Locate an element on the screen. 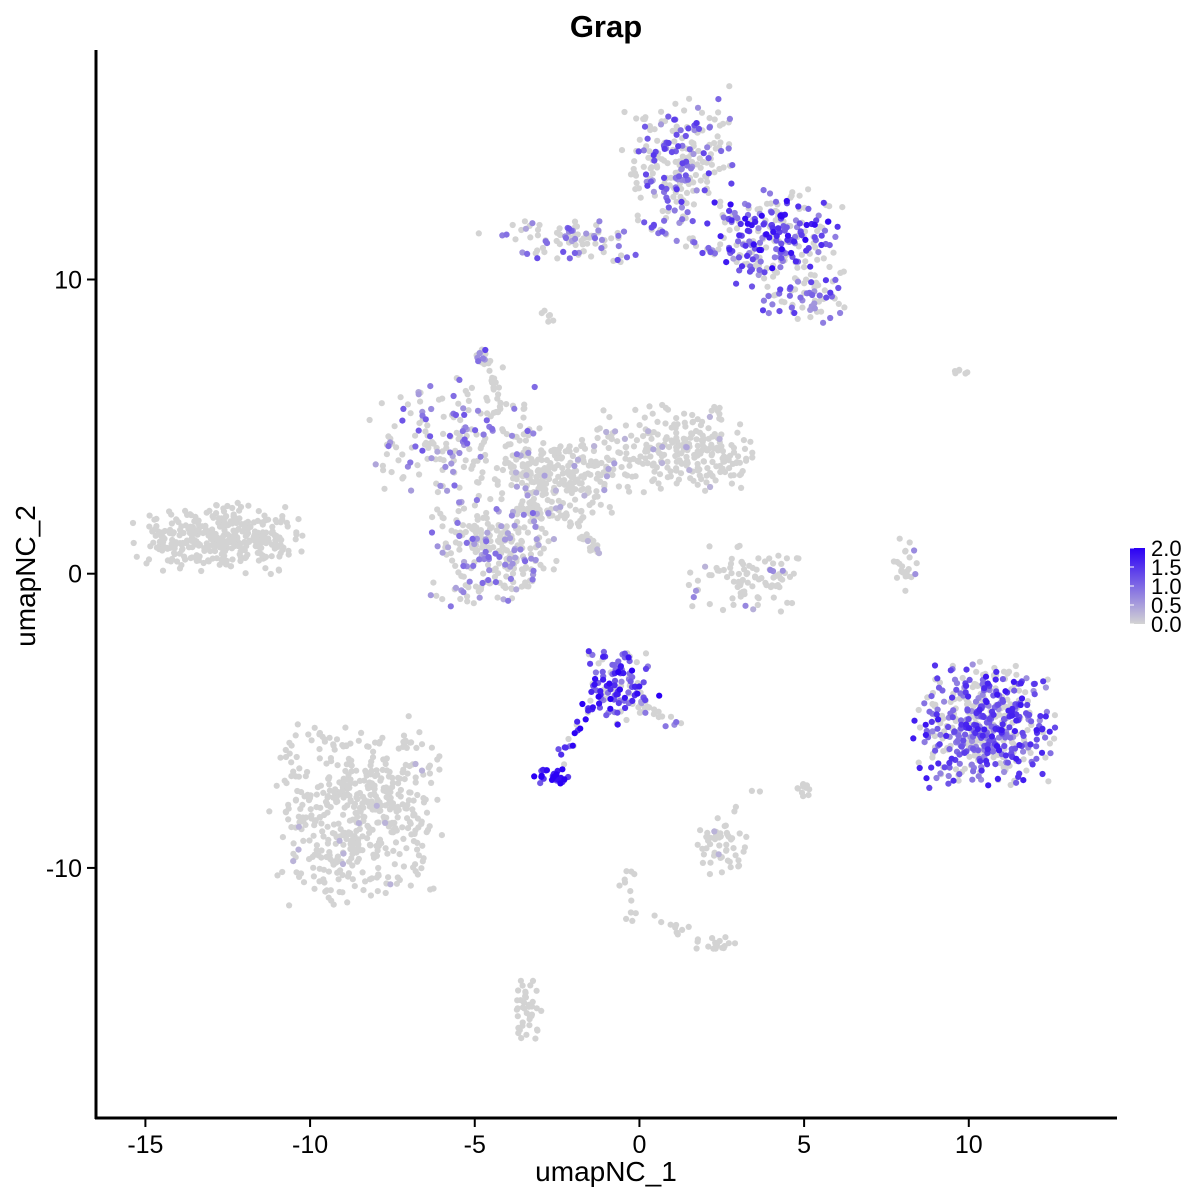  y-tick-label: 10 is located at coordinates (68, 280).